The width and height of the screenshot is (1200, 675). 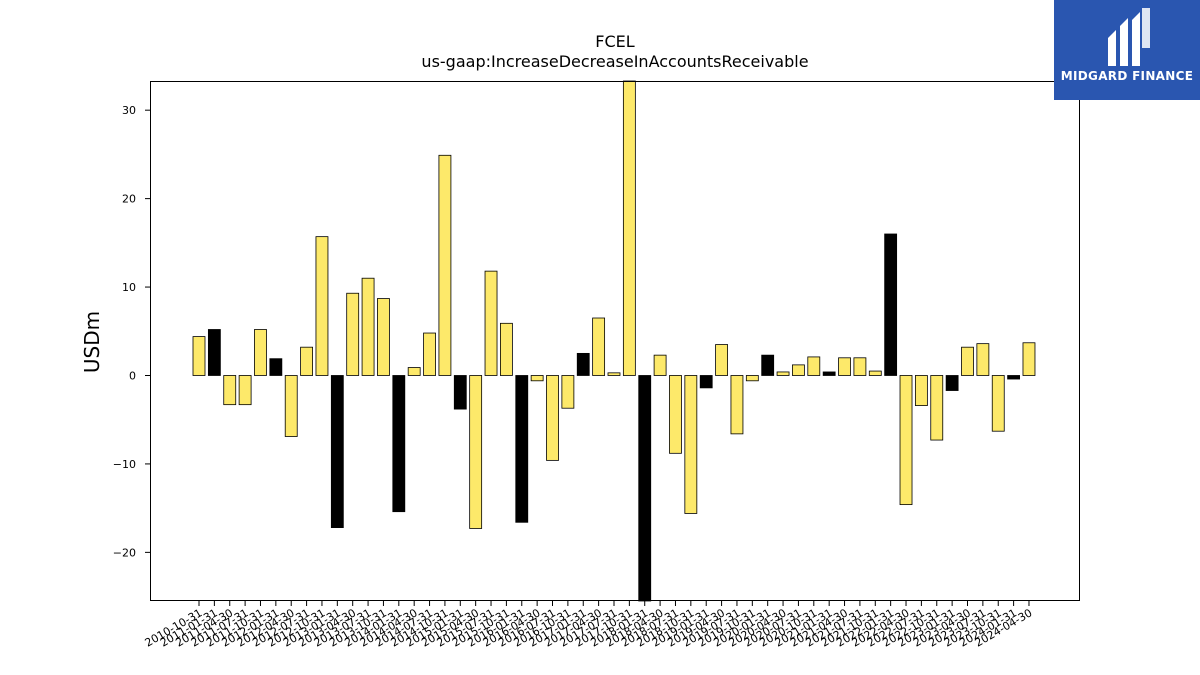 What do you see at coordinates (129, 199) in the screenshot?
I see `y-tick-label: 20` at bounding box center [129, 199].